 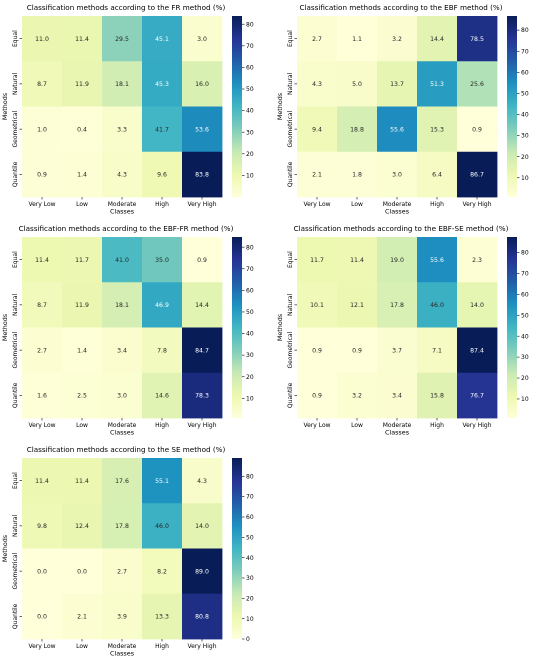 I want to click on x-tick-label: Very Low, so click(x=41, y=204).